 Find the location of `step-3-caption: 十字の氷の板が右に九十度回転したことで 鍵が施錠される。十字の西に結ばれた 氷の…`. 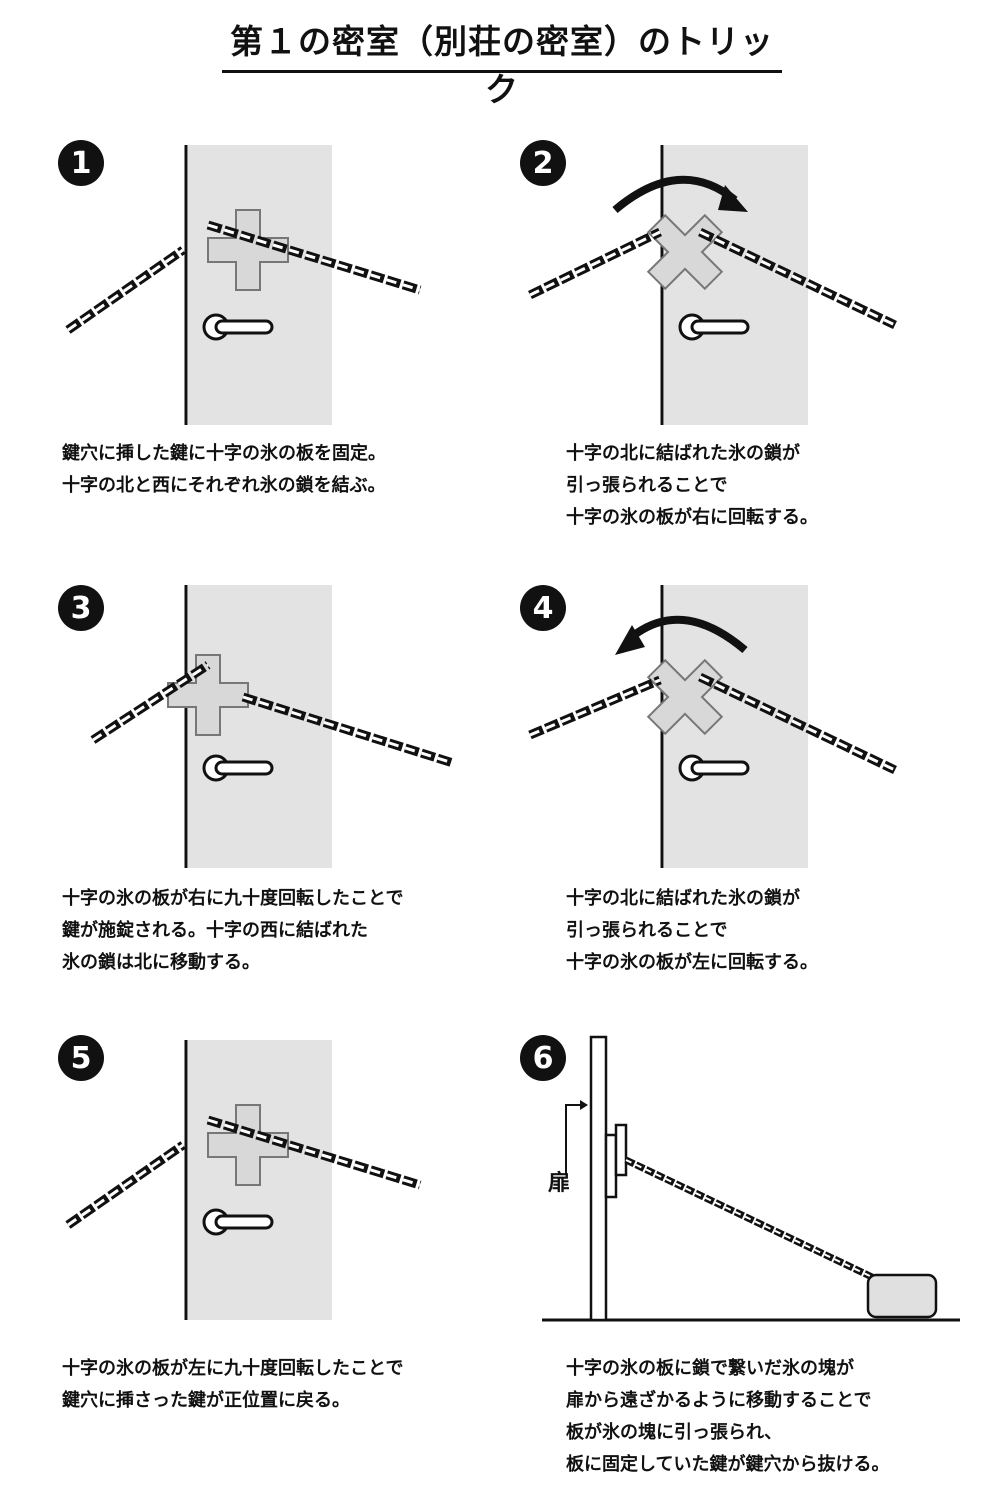

step-3-caption: 十字の氷の板が右に九十度回転したことで 鍵が施錠される。十字の西に結ばれた 氷の… is located at coordinates (233, 930).